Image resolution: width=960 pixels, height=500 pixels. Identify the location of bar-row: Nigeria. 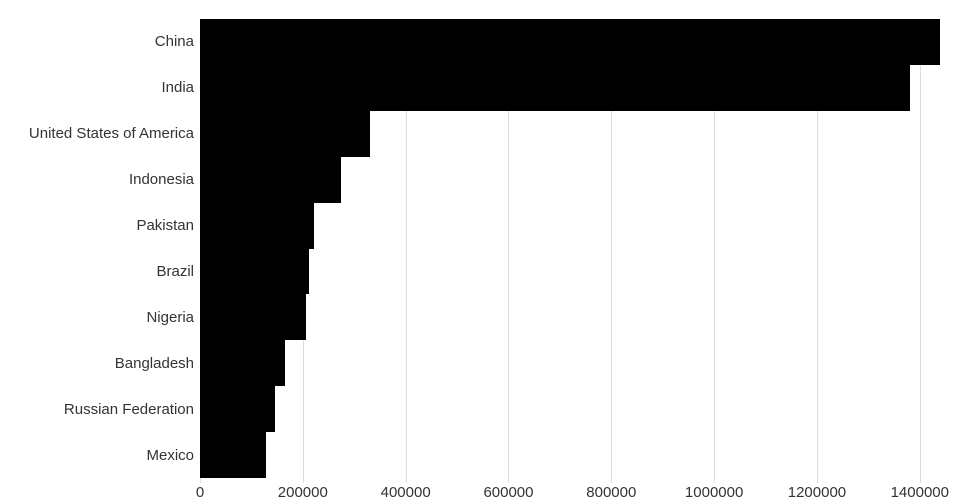
(470, 317).